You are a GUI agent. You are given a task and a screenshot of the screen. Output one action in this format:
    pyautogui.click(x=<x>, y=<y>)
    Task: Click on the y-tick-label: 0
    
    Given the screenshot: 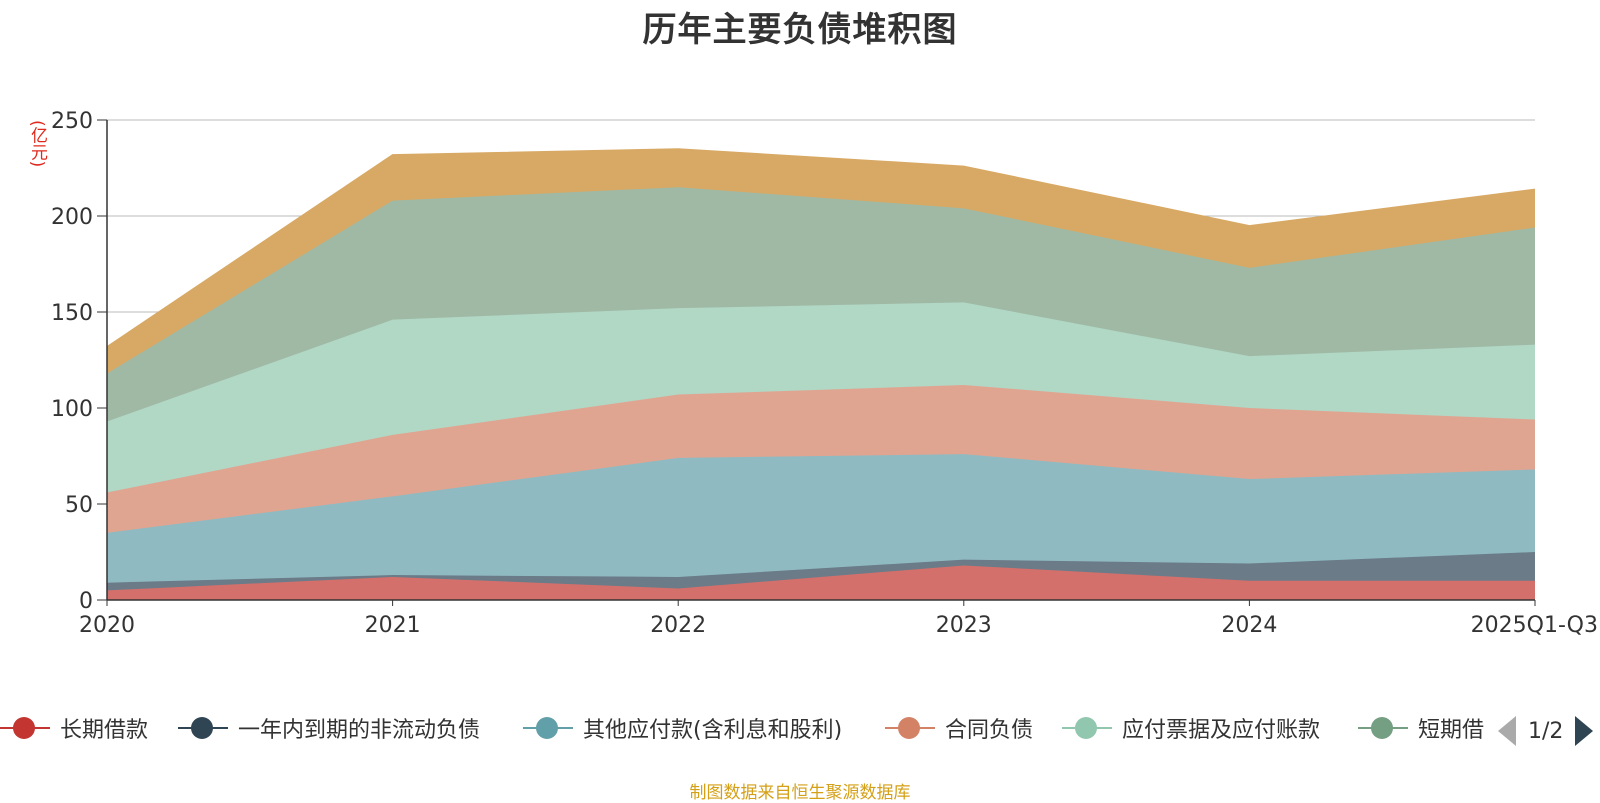 What is the action you would take?
    pyautogui.click(x=86, y=601)
    